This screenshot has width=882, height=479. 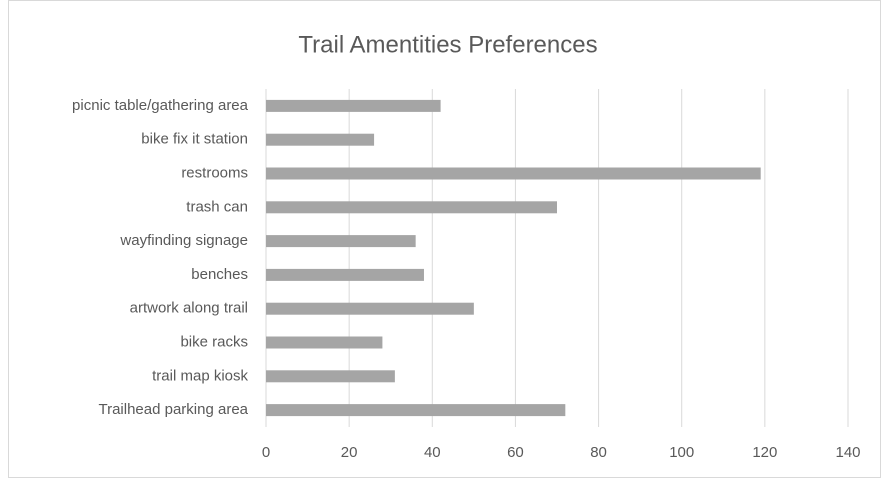 I want to click on y-tick-label: Trailhead parking area, so click(x=173, y=409).